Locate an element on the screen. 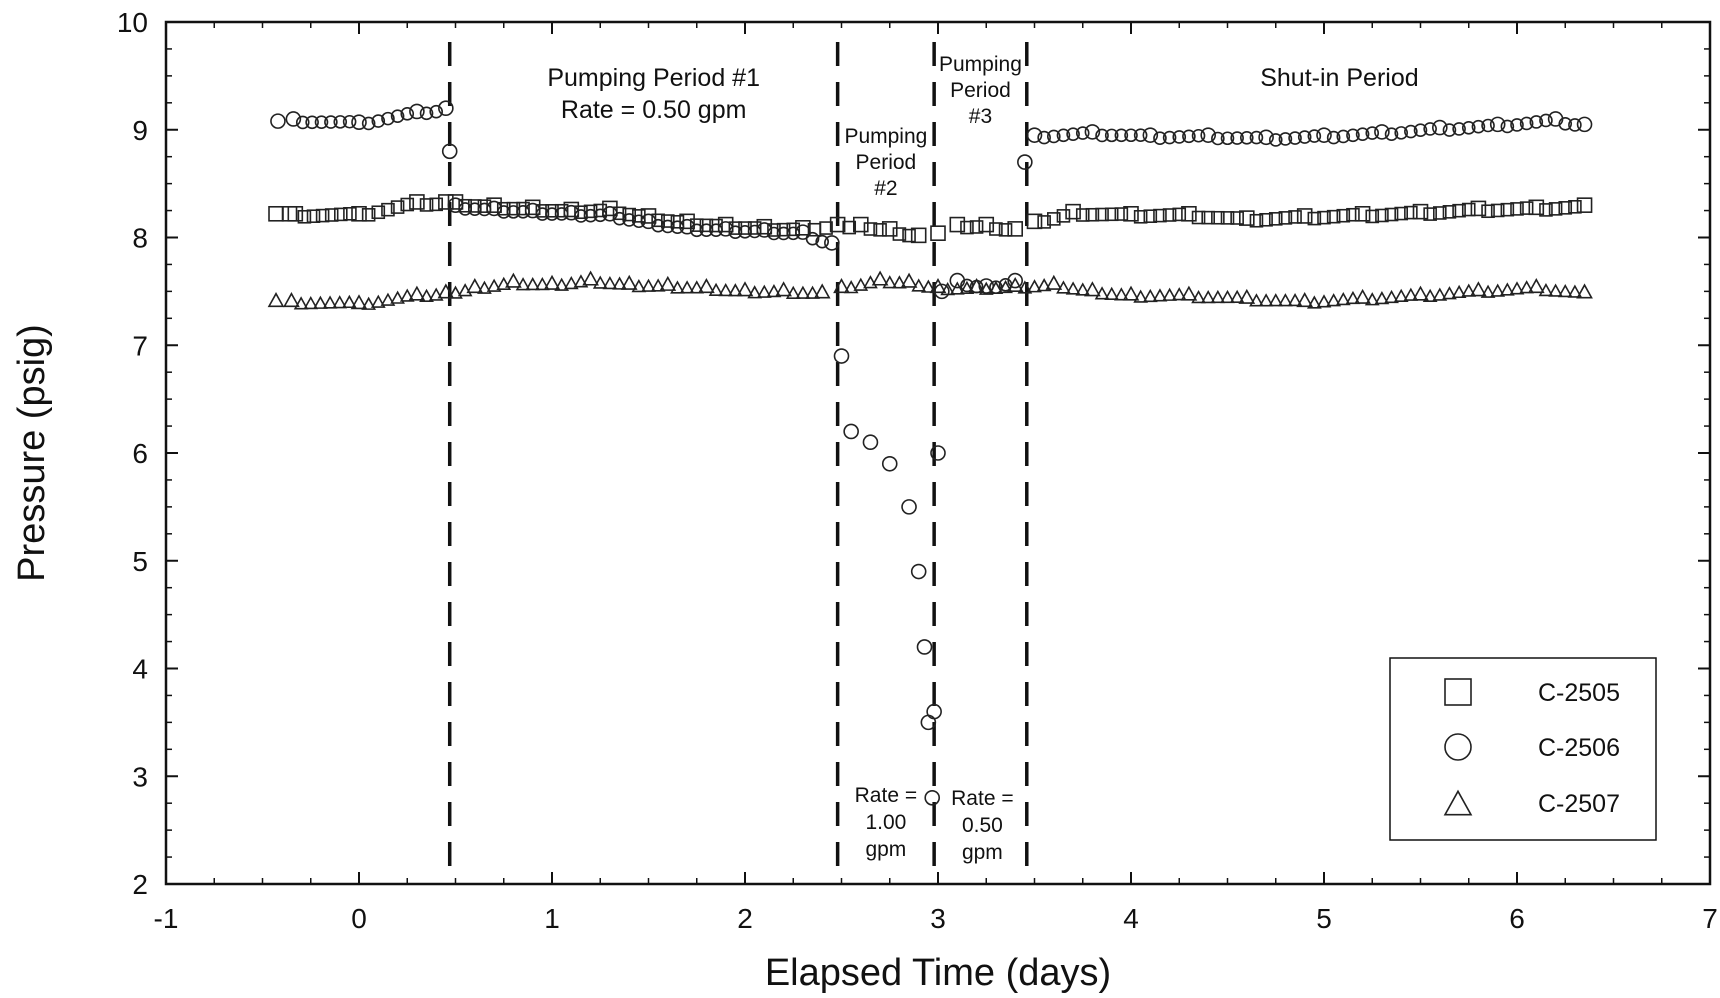  annotation-rate3: Rate = is located at coordinates (982, 798).